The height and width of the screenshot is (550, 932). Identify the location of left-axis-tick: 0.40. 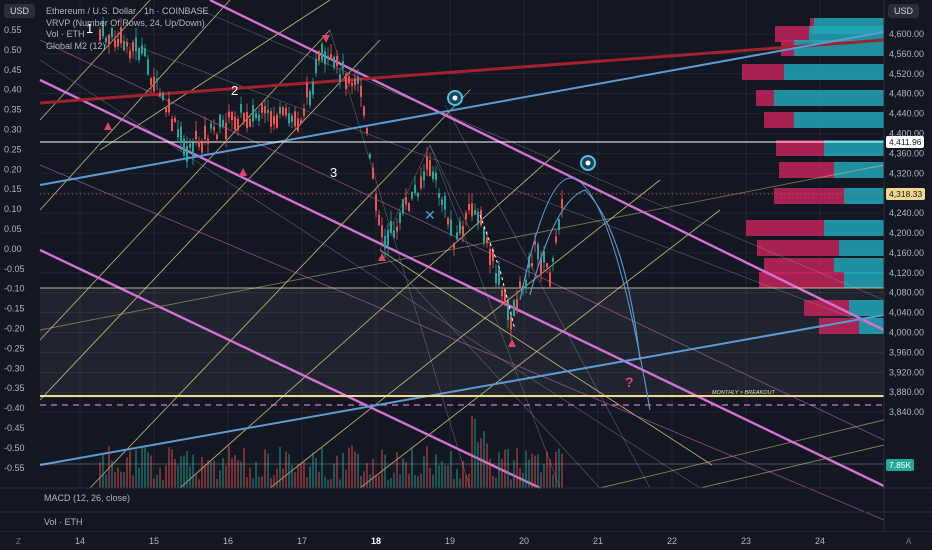
(13, 90).